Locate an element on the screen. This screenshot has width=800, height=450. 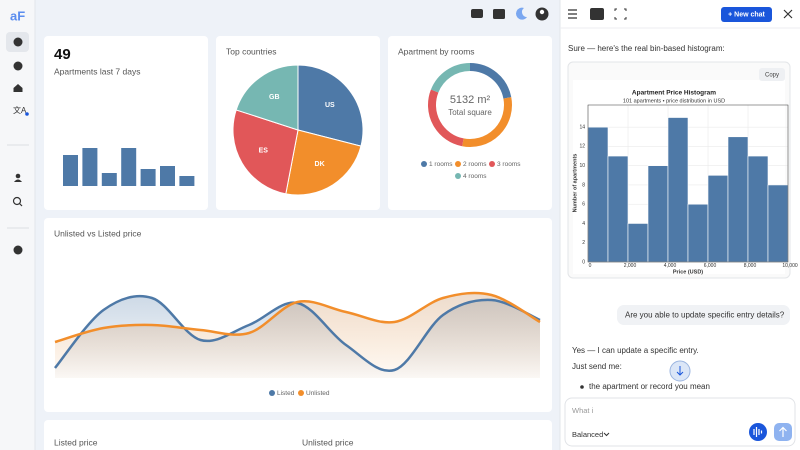
copy-label: Copy is located at coordinates (772, 76).